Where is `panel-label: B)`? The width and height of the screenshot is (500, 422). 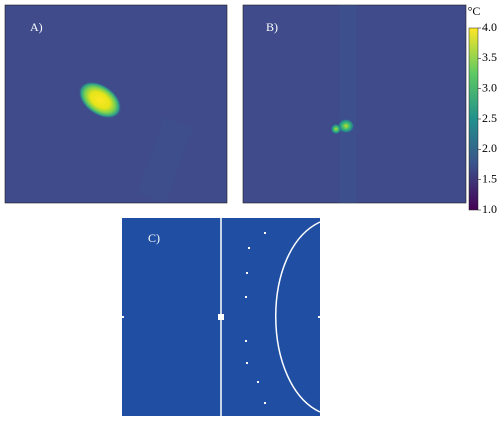 panel-label: B) is located at coordinates (272, 27).